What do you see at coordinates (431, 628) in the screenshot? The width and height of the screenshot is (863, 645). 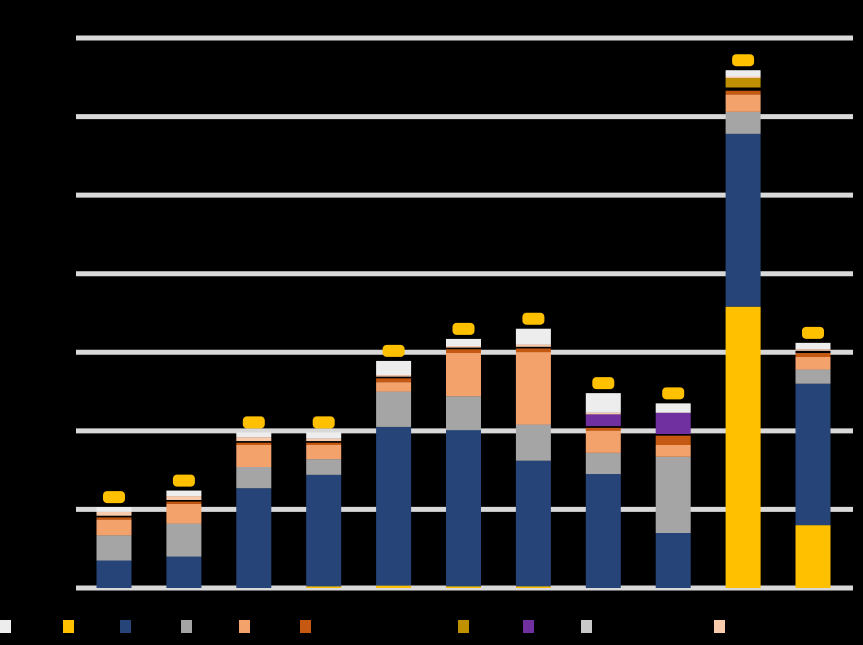 I see `legend` at bounding box center [431, 628].